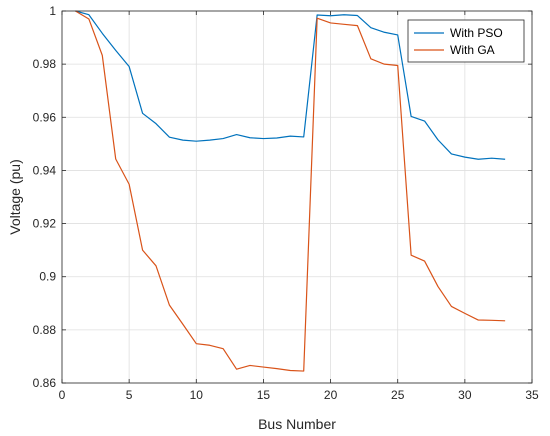  I want to click on y-axis-label: Voltage (pu), so click(15, 197).